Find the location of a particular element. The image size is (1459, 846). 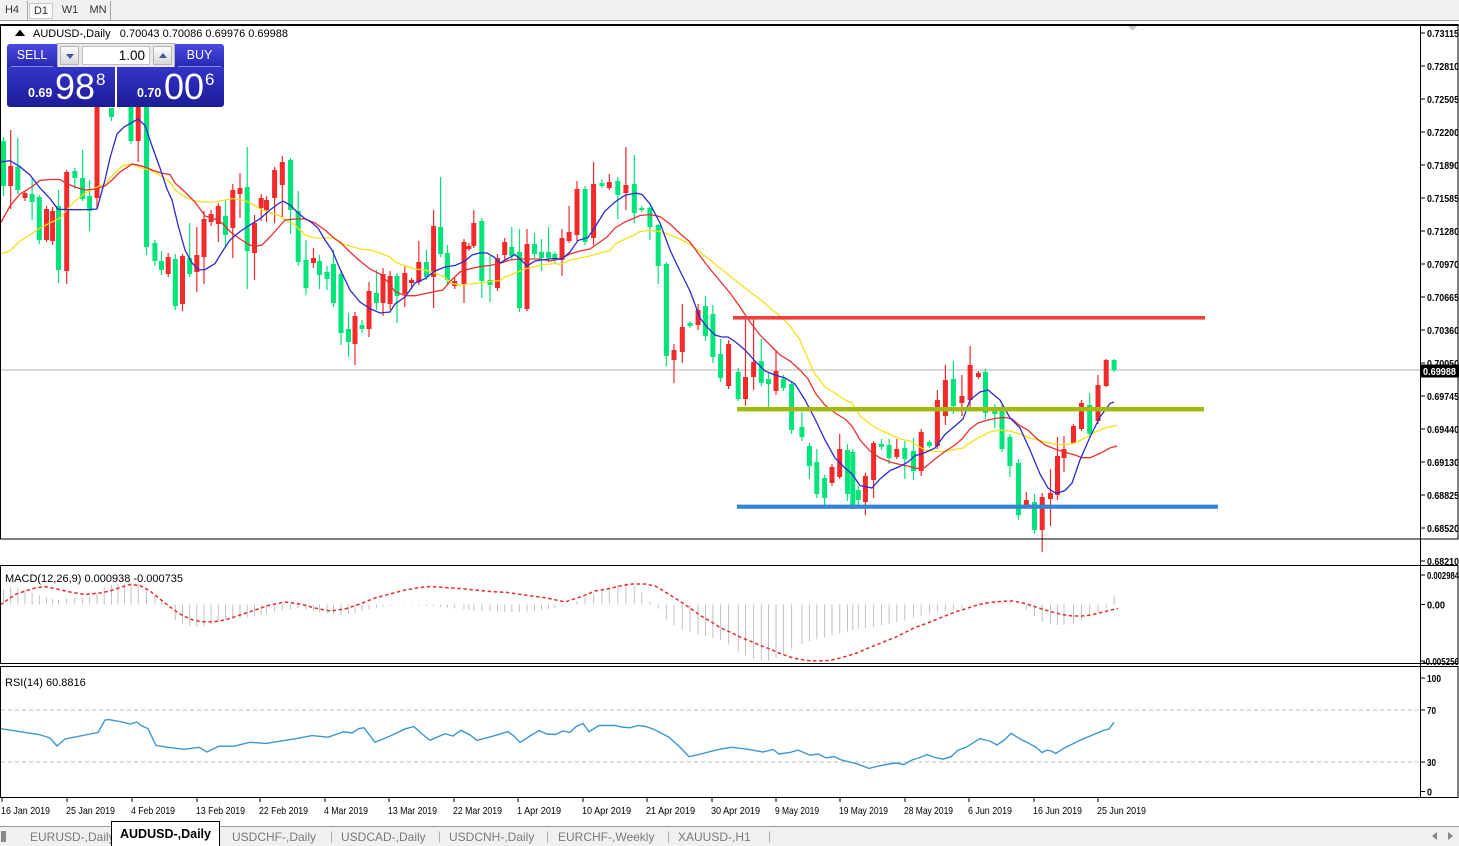

svg-text: 25 Jan 2019 is located at coordinates (90, 811).